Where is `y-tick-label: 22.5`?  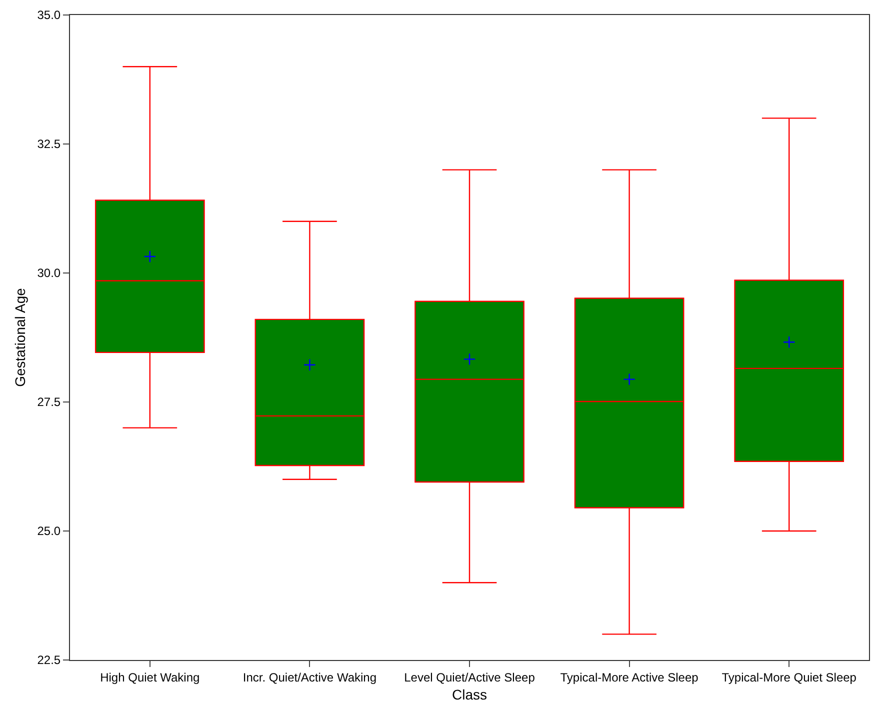
y-tick-label: 22.5 is located at coordinates (49, 660).